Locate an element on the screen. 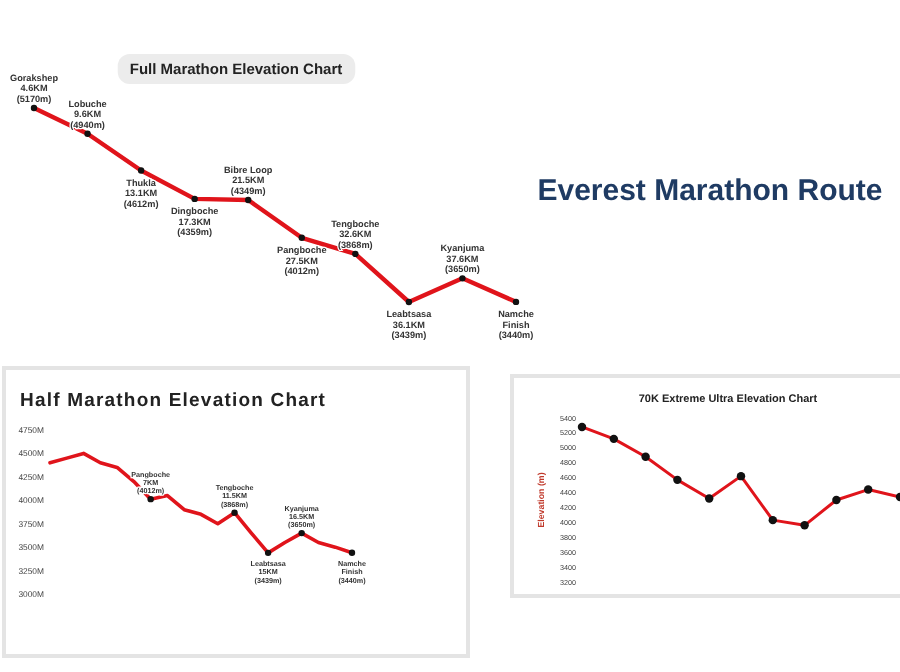  line-series is located at coordinates (202, 504).